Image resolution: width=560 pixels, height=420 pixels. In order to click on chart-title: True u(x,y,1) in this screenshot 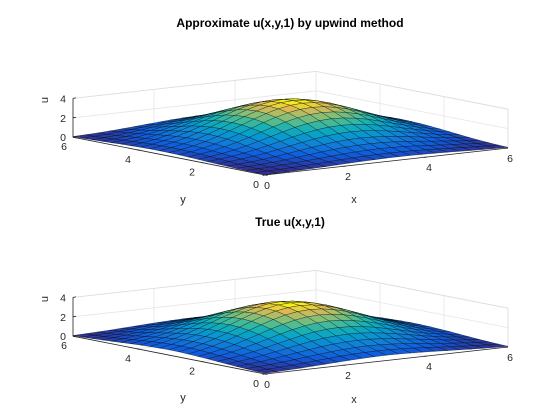, I will do `click(290, 222)`.